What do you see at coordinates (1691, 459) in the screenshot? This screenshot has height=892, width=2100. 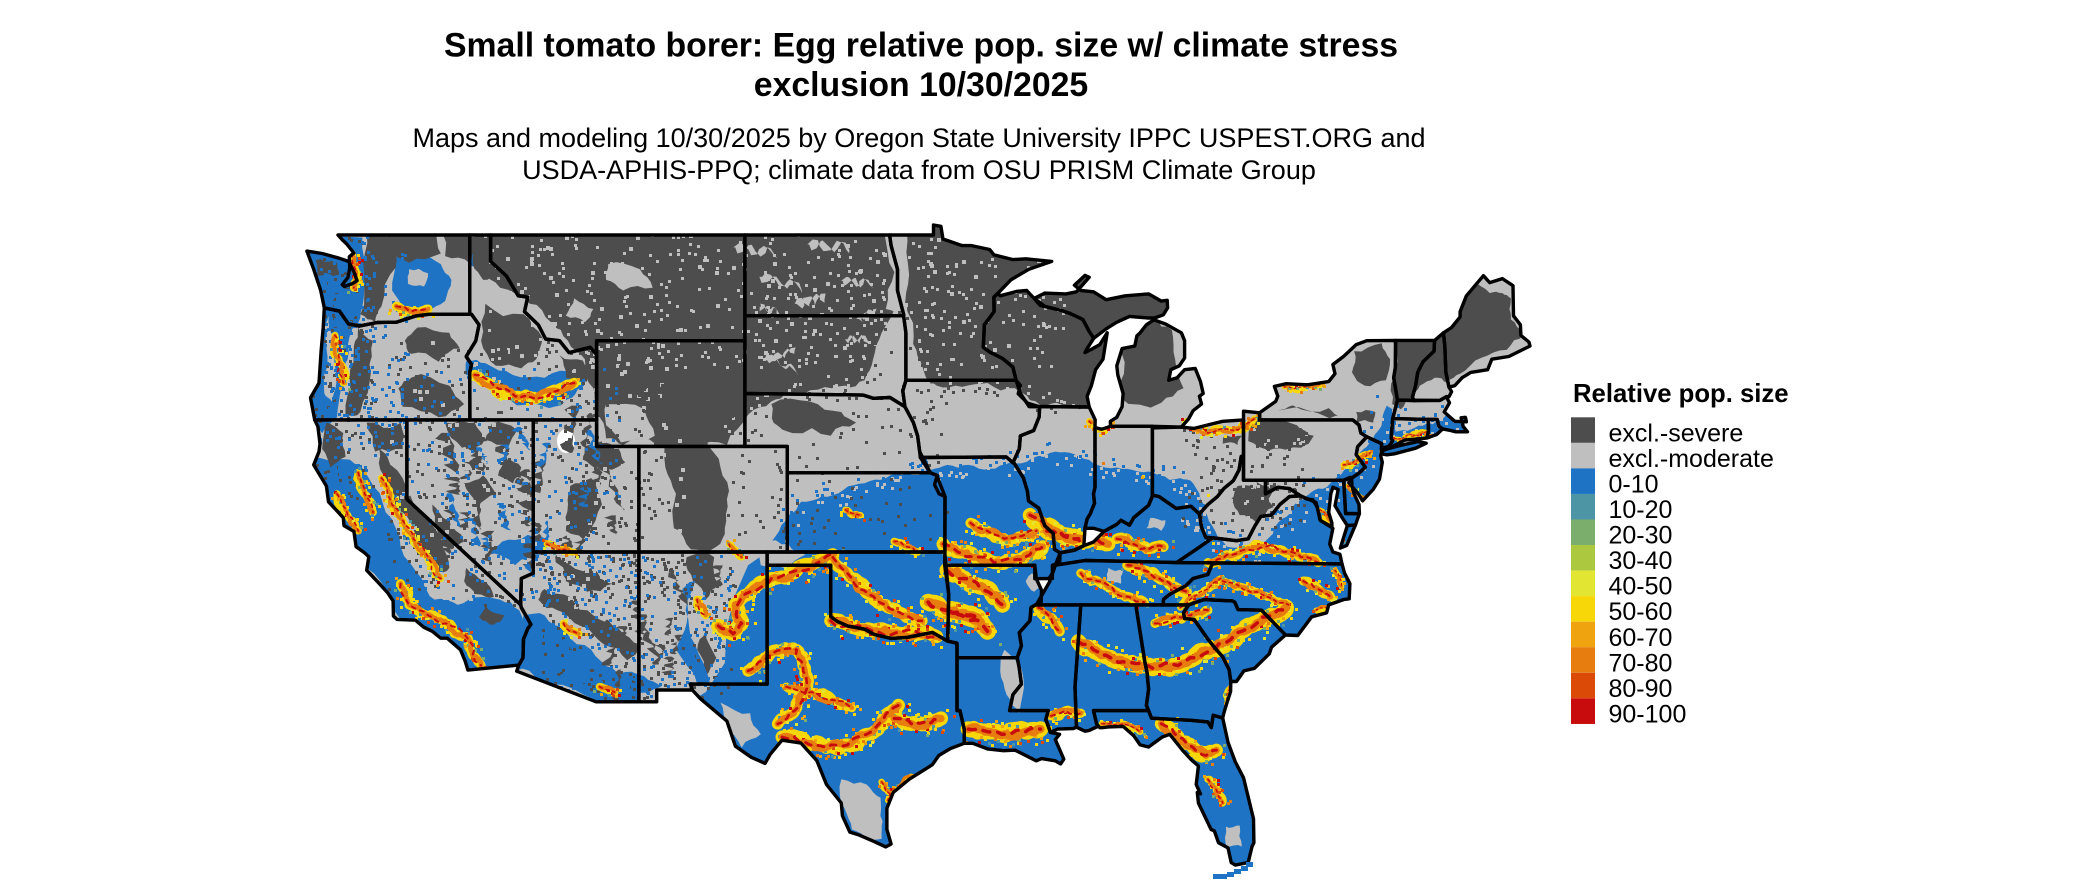 I see `svg-text: excl.-moderate` at bounding box center [1691, 459].